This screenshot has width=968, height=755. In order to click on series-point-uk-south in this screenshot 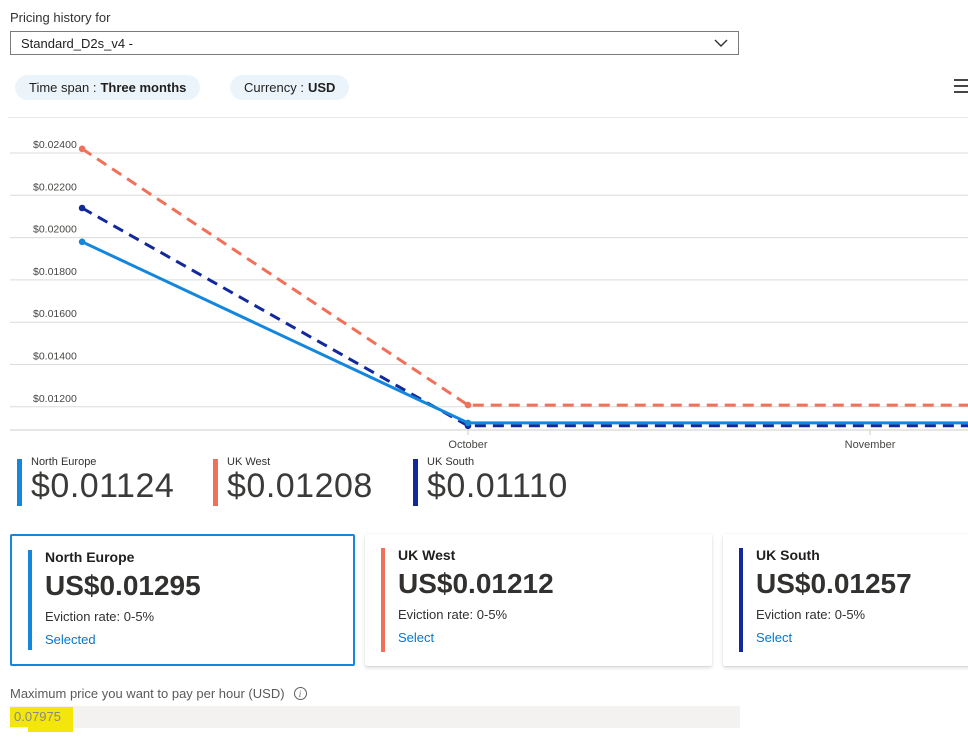, I will do `click(82, 208)`.